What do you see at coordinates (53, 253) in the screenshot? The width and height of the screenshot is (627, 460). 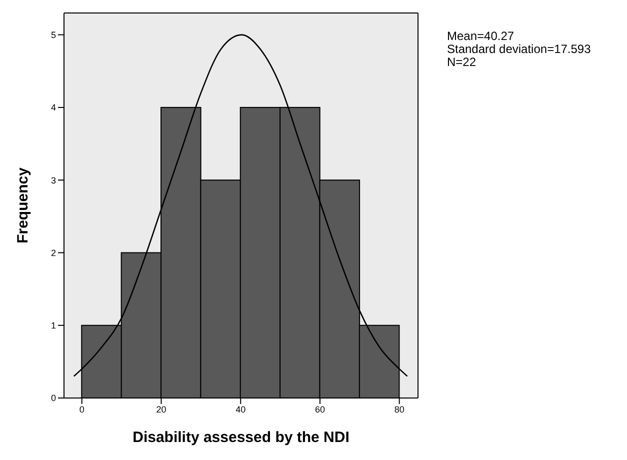 I see `y-tick-label: 2` at bounding box center [53, 253].